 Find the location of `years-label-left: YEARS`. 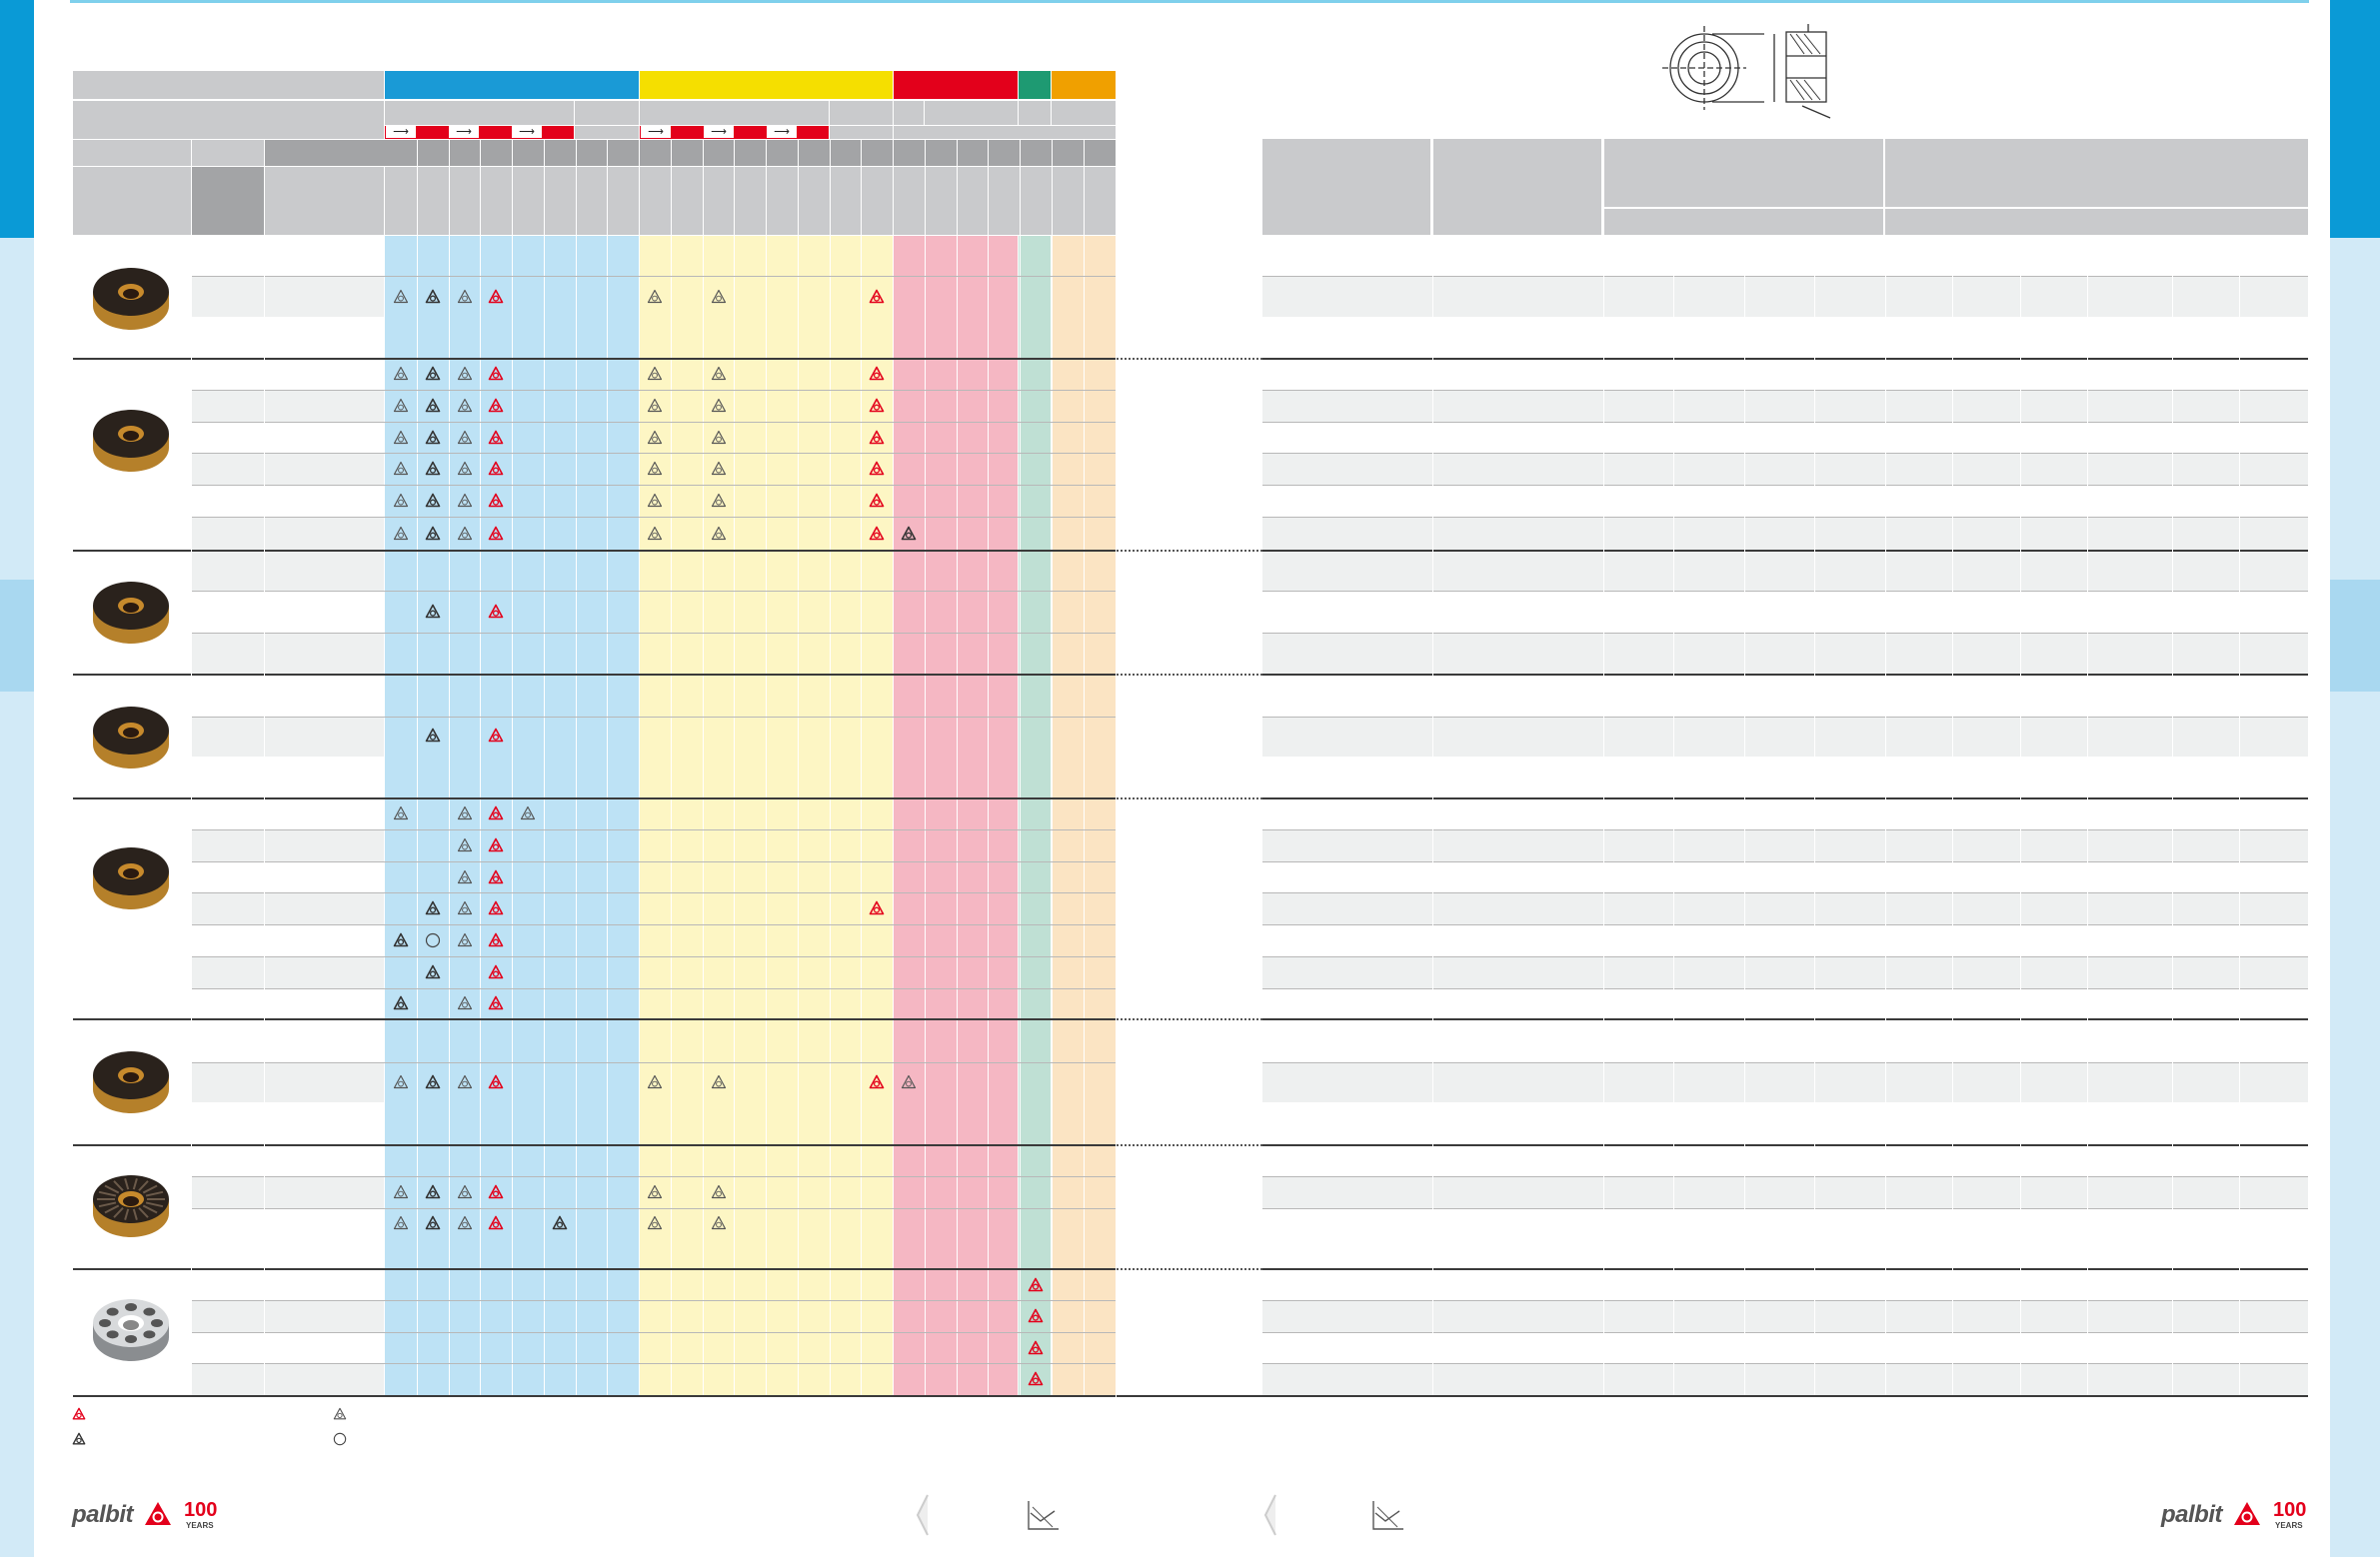

years-label-left: YEARS is located at coordinates (200, 1526).